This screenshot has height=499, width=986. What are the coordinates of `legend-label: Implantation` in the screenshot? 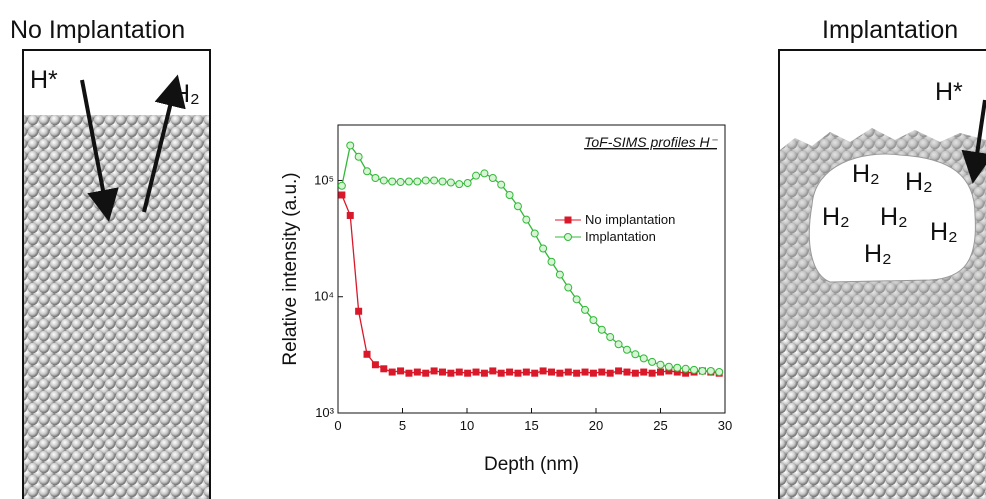 It's located at (620, 236).